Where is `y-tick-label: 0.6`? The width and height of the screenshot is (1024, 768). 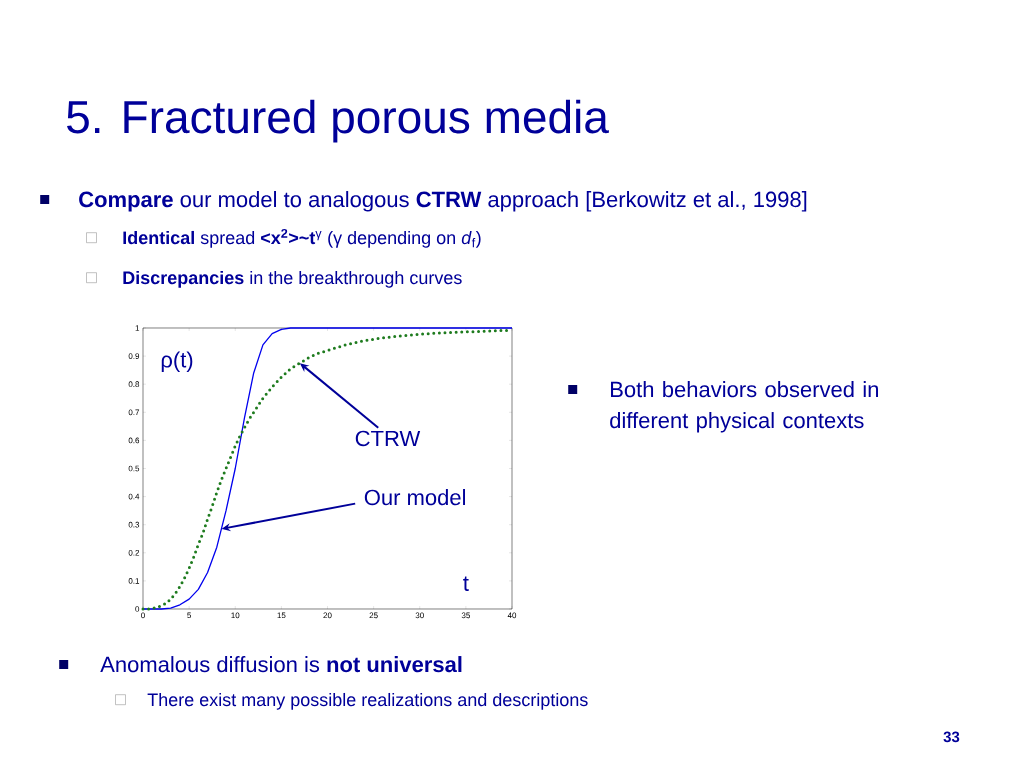
y-tick-label: 0.6 is located at coordinates (134, 440).